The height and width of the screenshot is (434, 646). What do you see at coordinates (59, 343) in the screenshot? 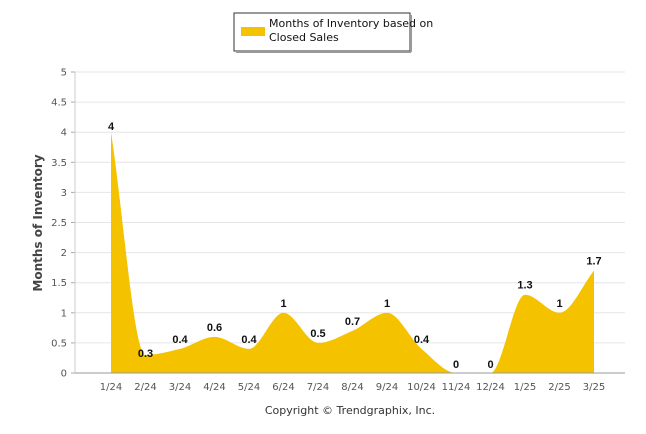
I see `y-tick-label: 0.5` at bounding box center [59, 343].